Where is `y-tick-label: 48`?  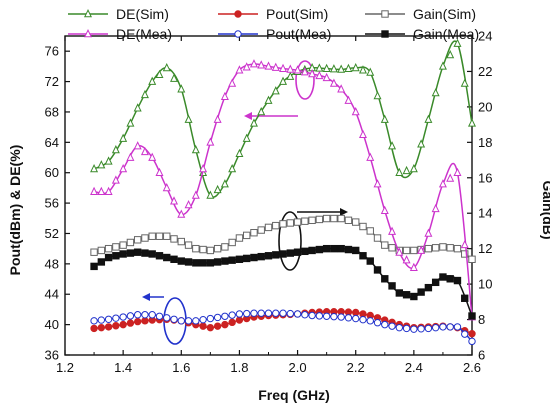
y-tick-label: 48 is located at coordinates (52, 263).